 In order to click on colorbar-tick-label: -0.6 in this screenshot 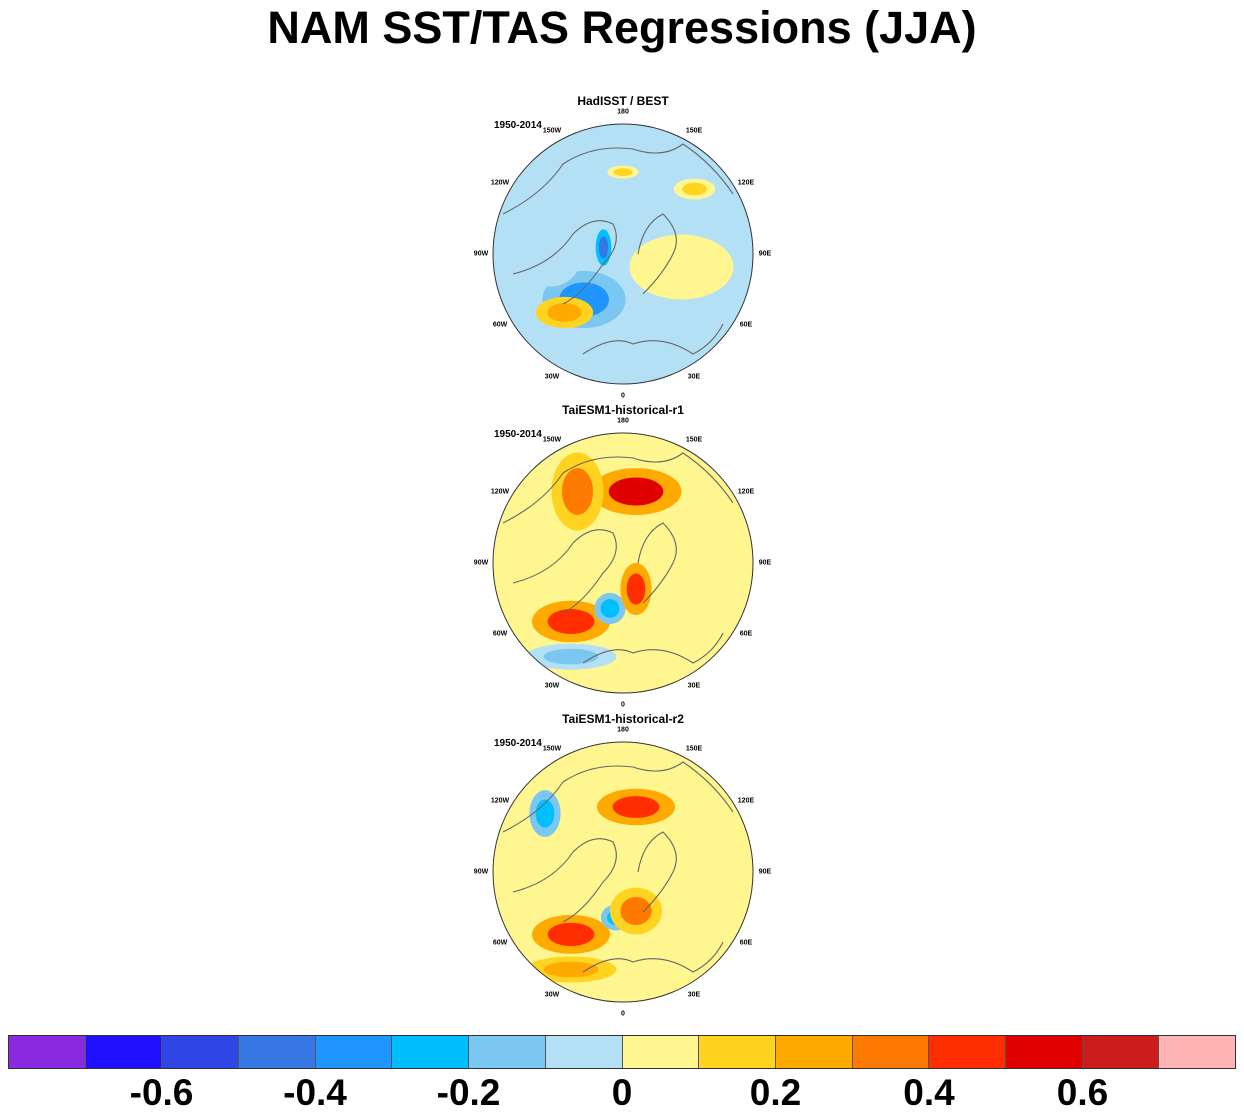, I will do `click(161, 1092)`.